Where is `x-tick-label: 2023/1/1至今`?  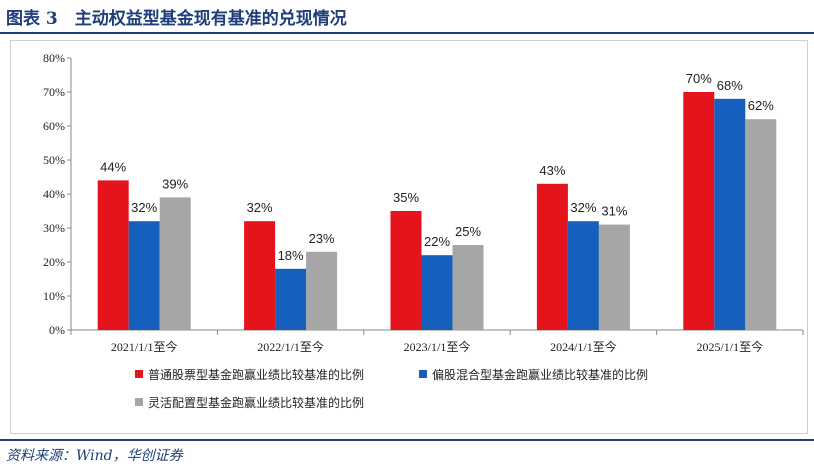 x-tick-label: 2023/1/1至今 is located at coordinates (437, 346).